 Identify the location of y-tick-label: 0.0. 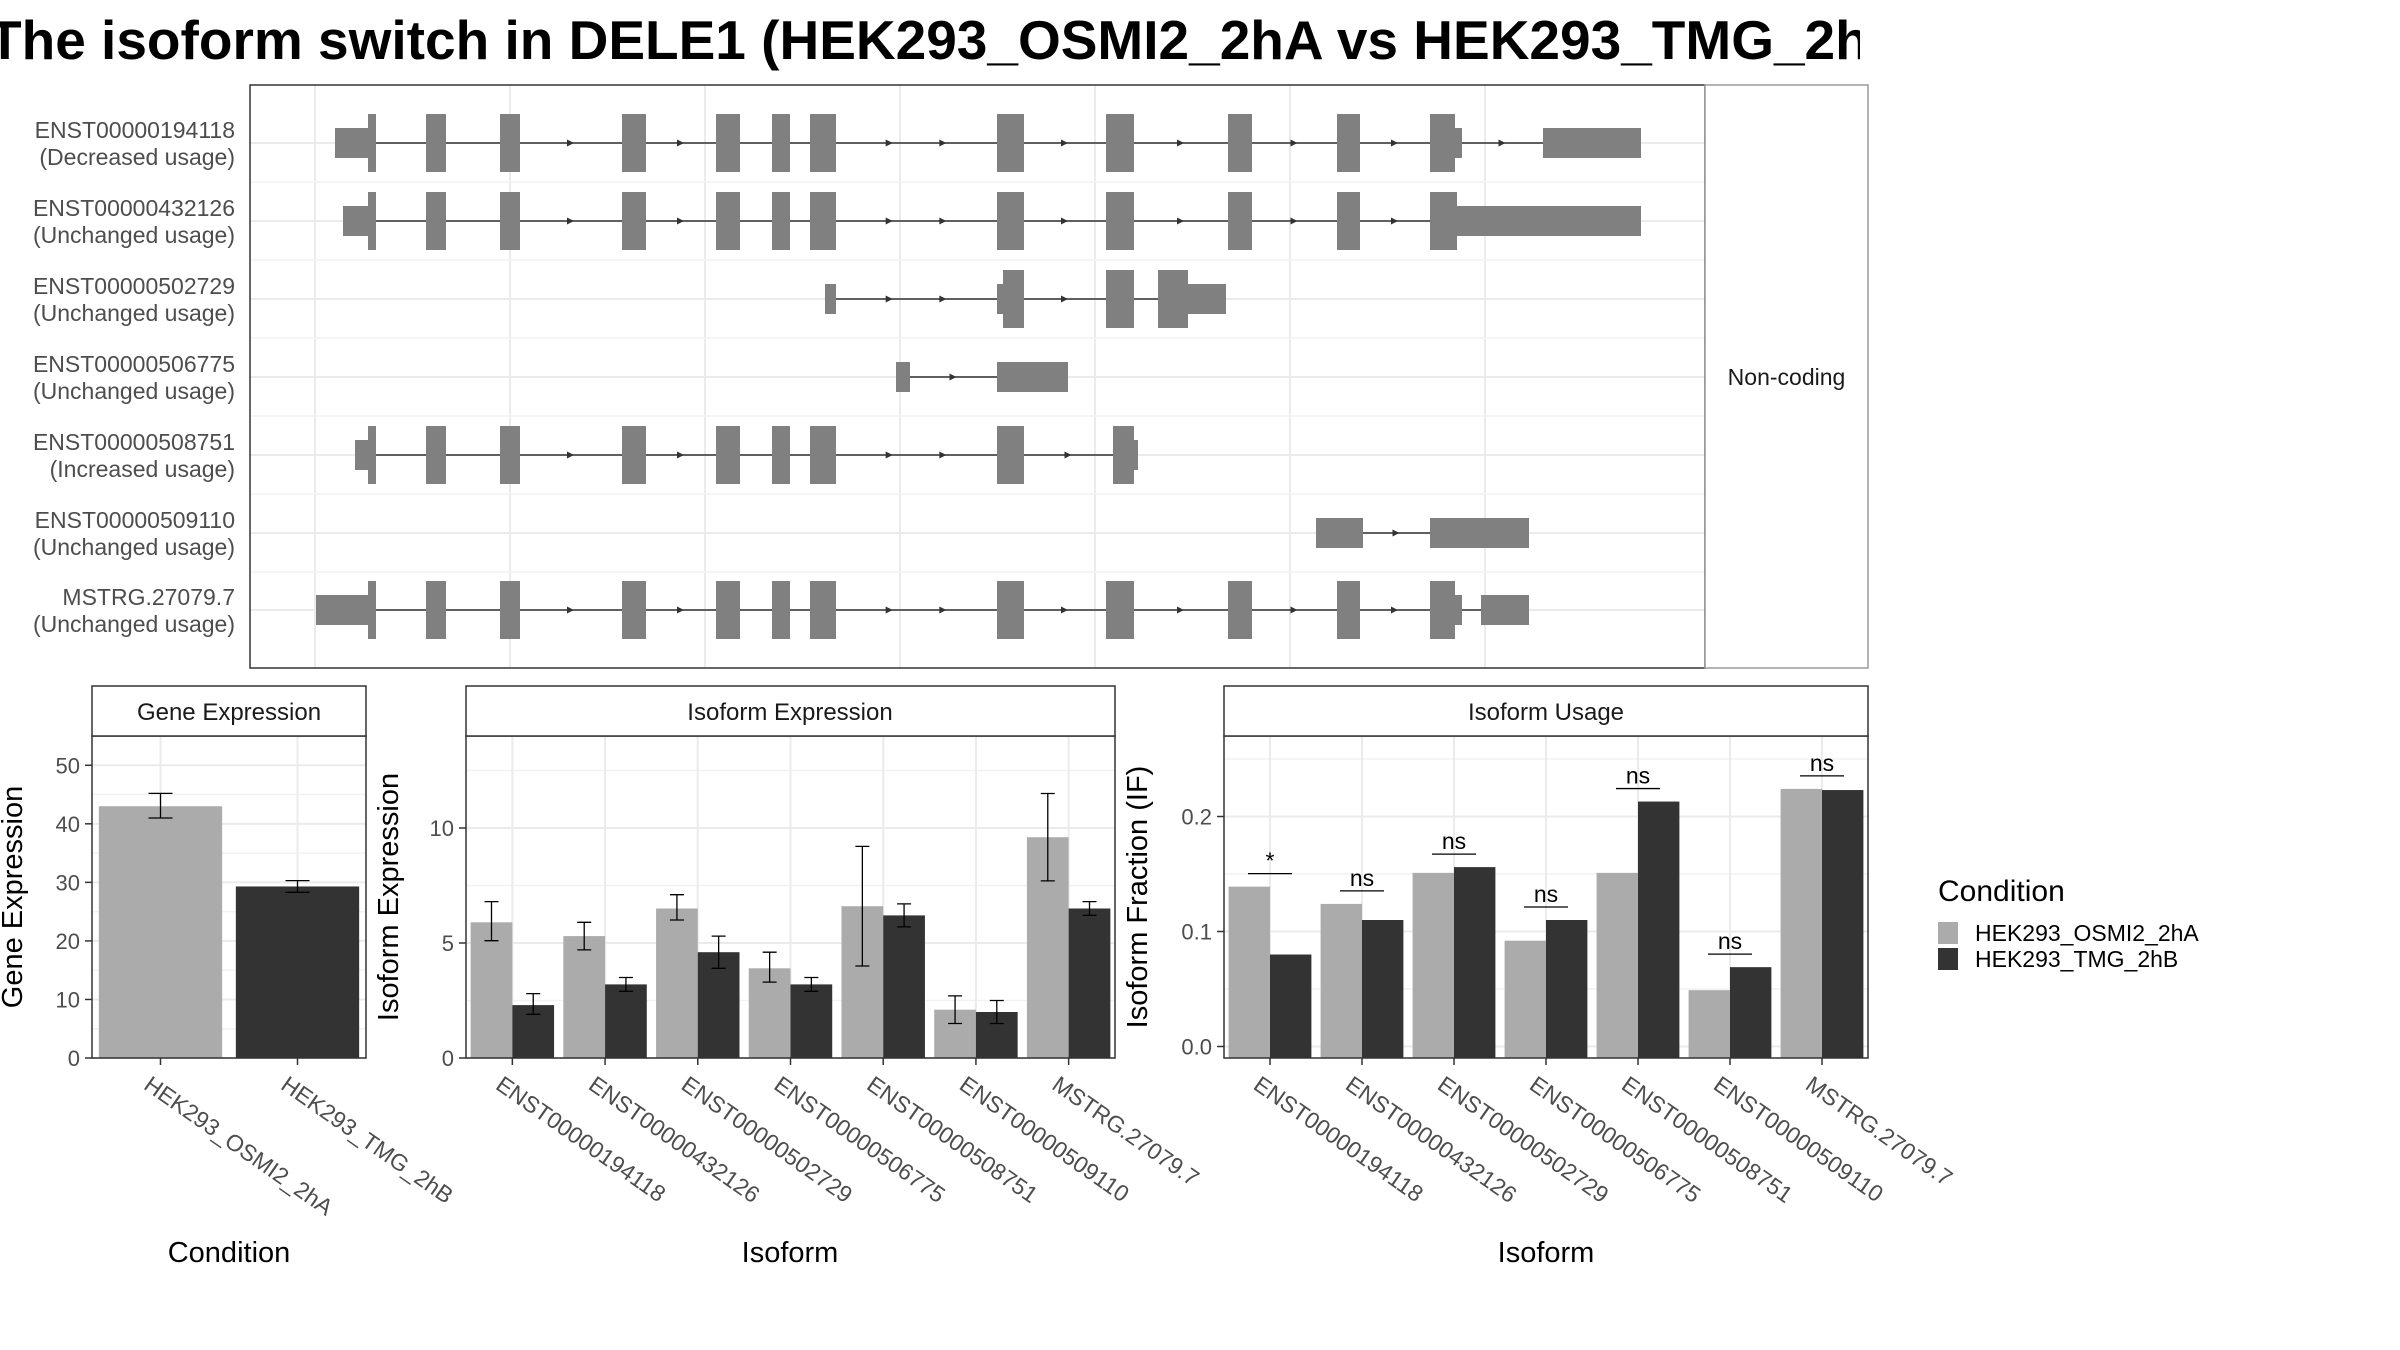
(1196, 1047).